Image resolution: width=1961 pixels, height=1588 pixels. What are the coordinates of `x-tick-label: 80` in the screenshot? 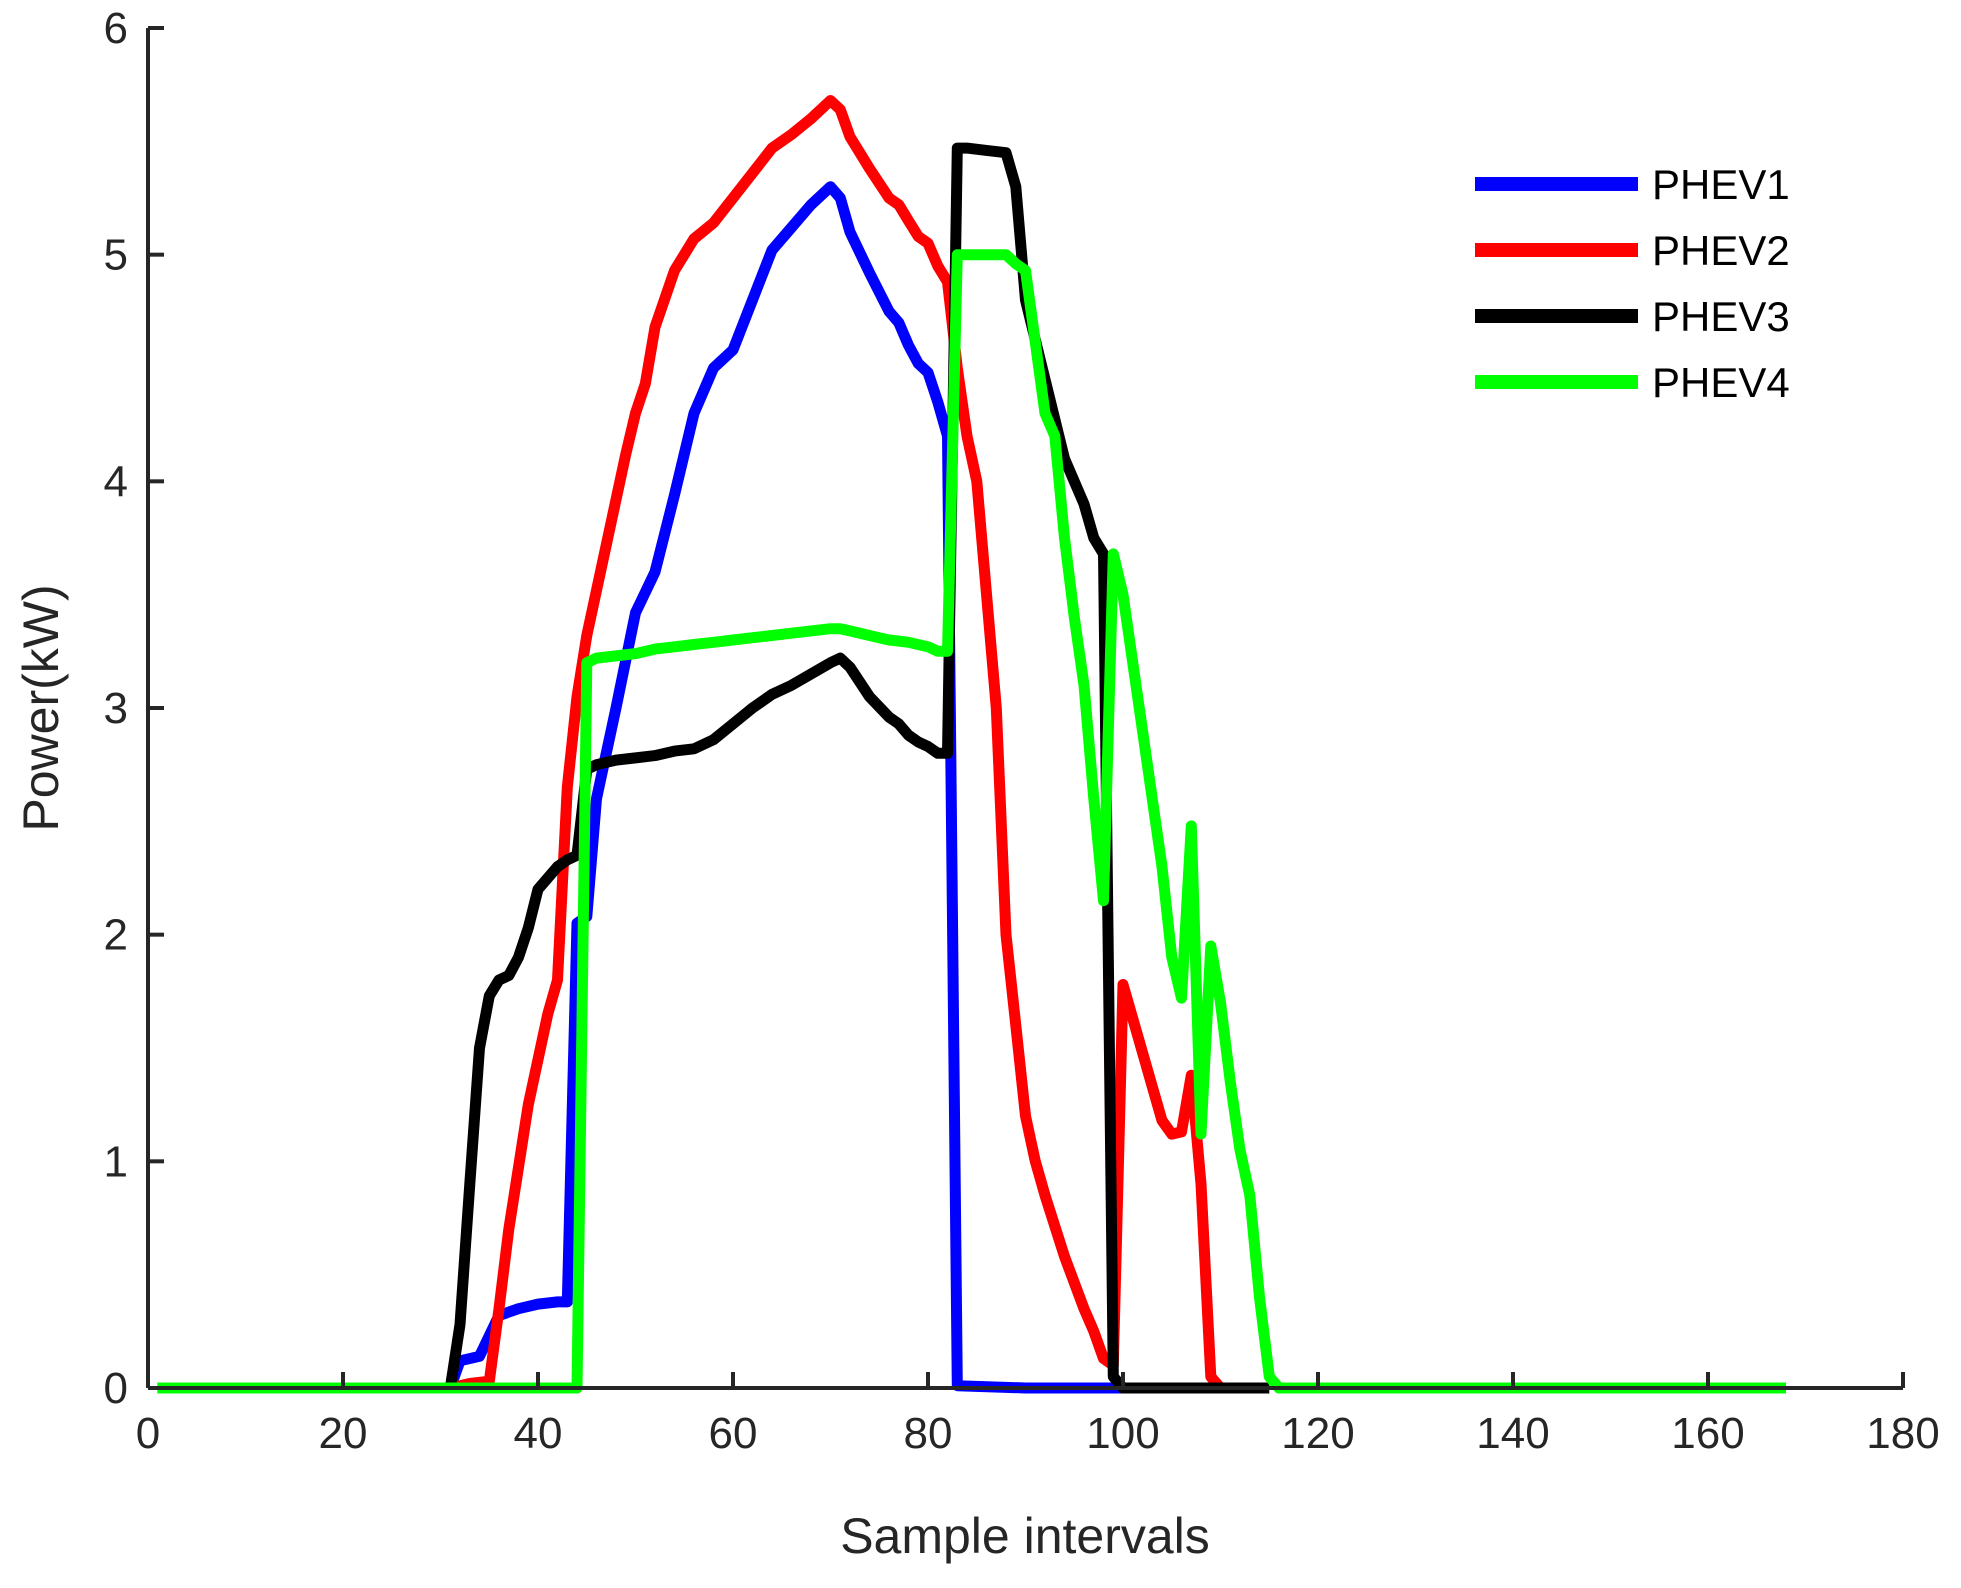 It's located at (928, 1433).